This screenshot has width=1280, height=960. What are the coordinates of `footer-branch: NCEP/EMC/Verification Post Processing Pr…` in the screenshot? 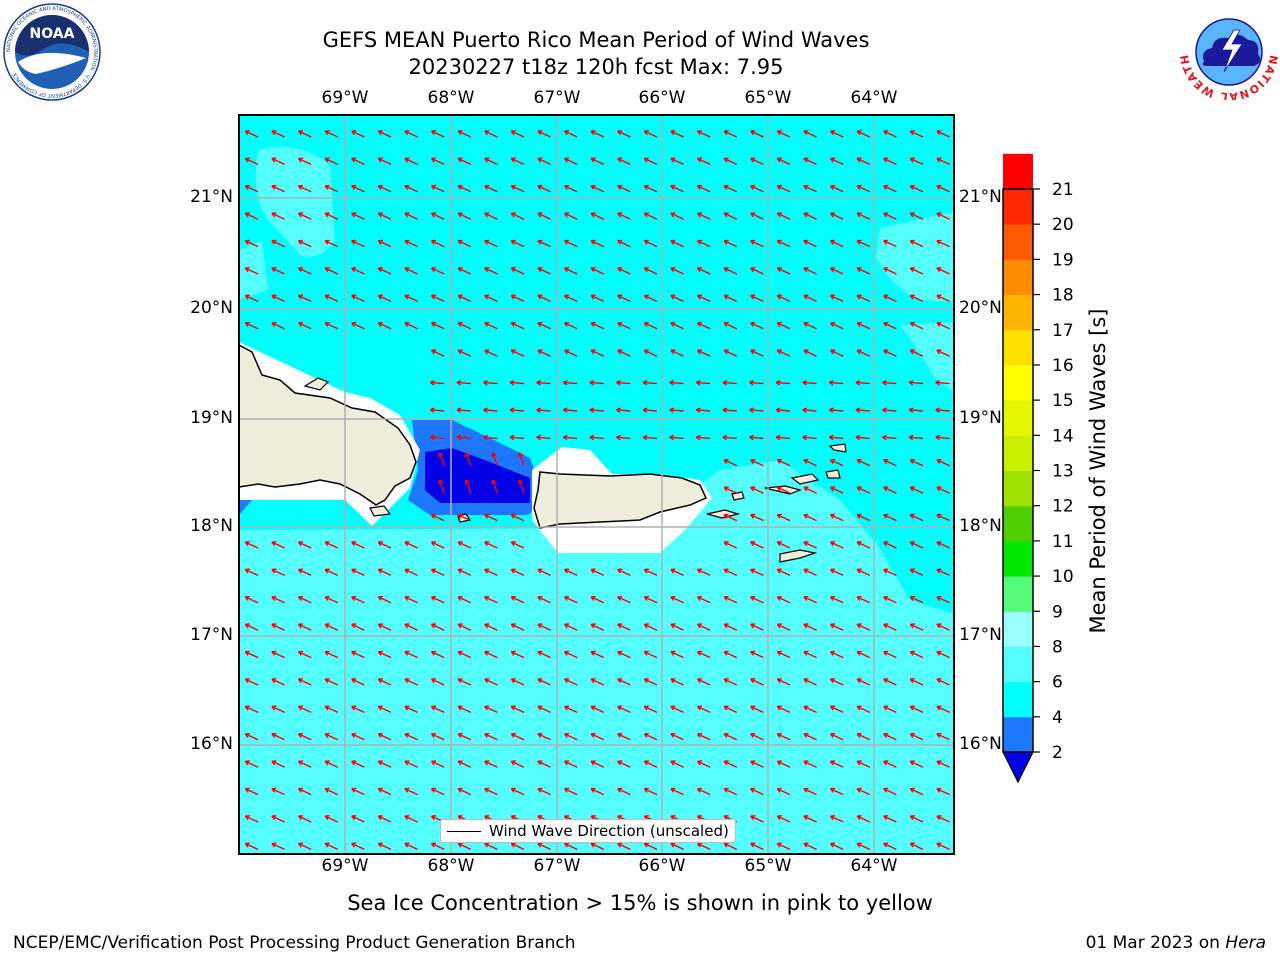 It's located at (294, 943).